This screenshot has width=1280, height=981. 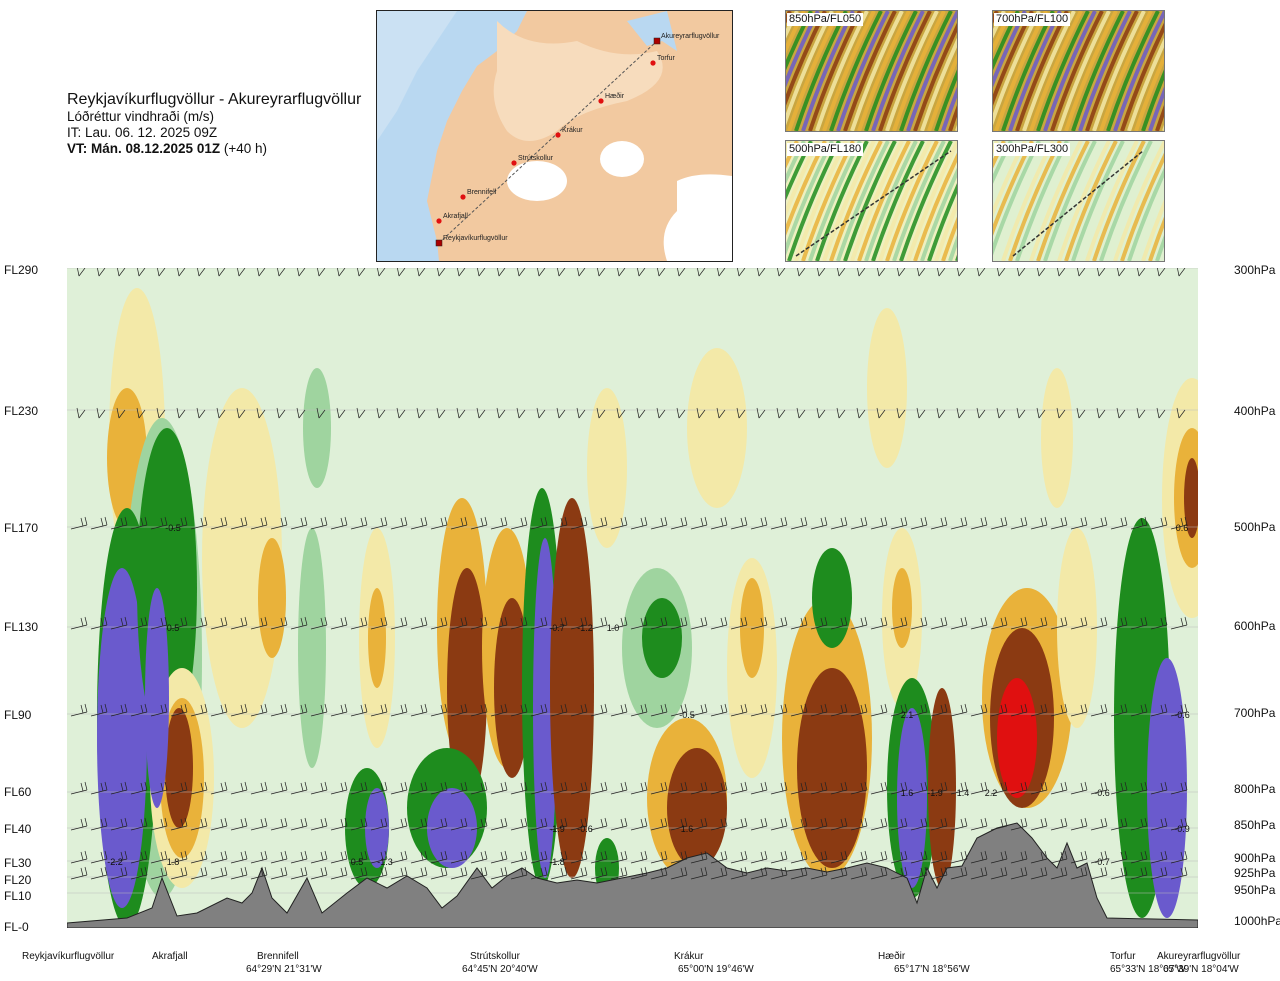 I want to click on wind-cell-moderate-up, so click(x=272, y=598).